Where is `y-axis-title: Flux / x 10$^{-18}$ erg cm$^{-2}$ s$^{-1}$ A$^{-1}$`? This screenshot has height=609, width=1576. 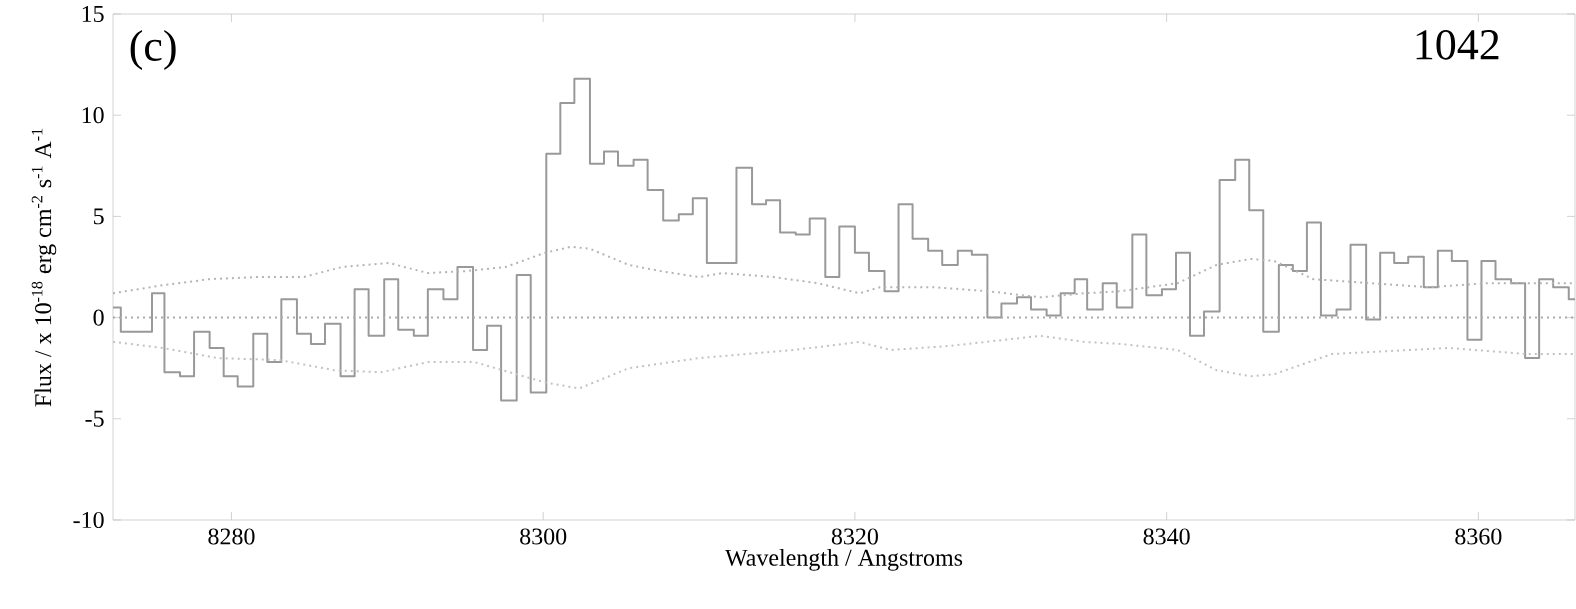 y-axis-title: Flux / x 10$^{-18}$ erg cm$^{-2}$ s$^{-1}$ A$^{-1}$ is located at coordinates (44, 267).